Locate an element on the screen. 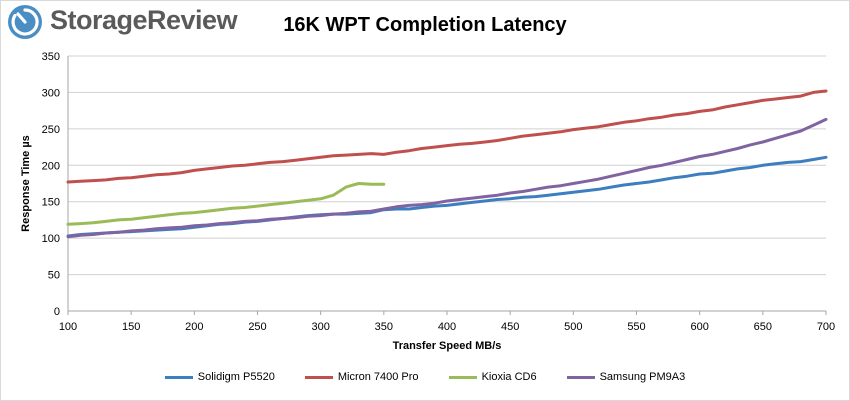  x-tick-label: 300 is located at coordinates (320, 327).